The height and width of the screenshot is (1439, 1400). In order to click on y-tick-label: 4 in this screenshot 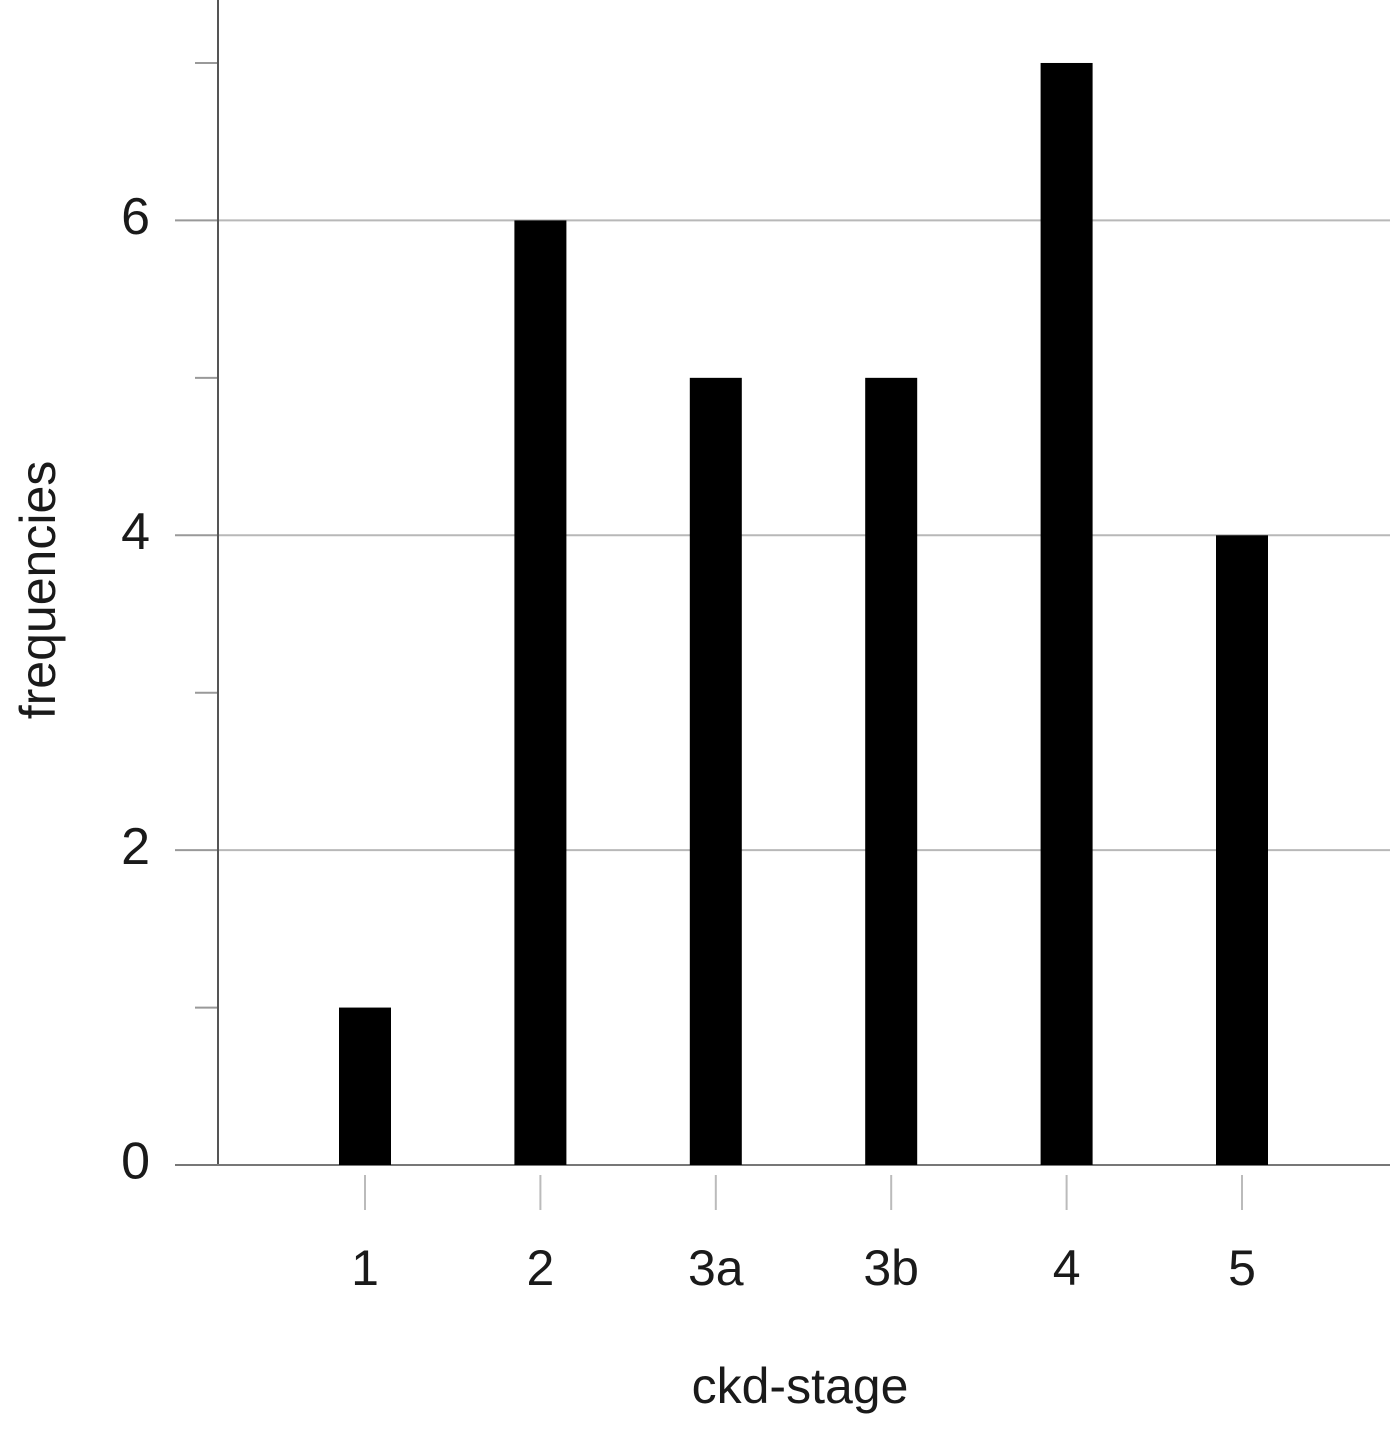, I will do `click(135, 532)`.